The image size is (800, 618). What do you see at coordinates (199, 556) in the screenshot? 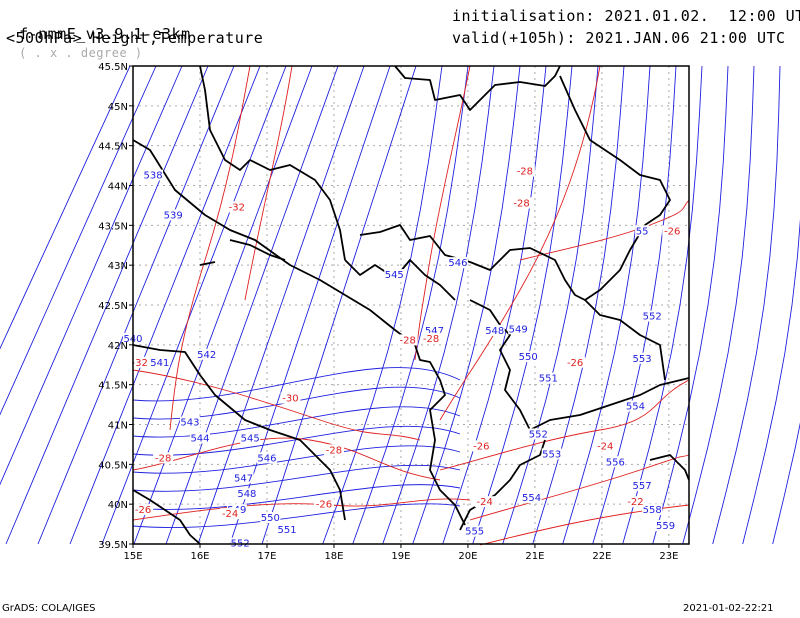
I see `x-tick-label: 16E` at bounding box center [199, 556].